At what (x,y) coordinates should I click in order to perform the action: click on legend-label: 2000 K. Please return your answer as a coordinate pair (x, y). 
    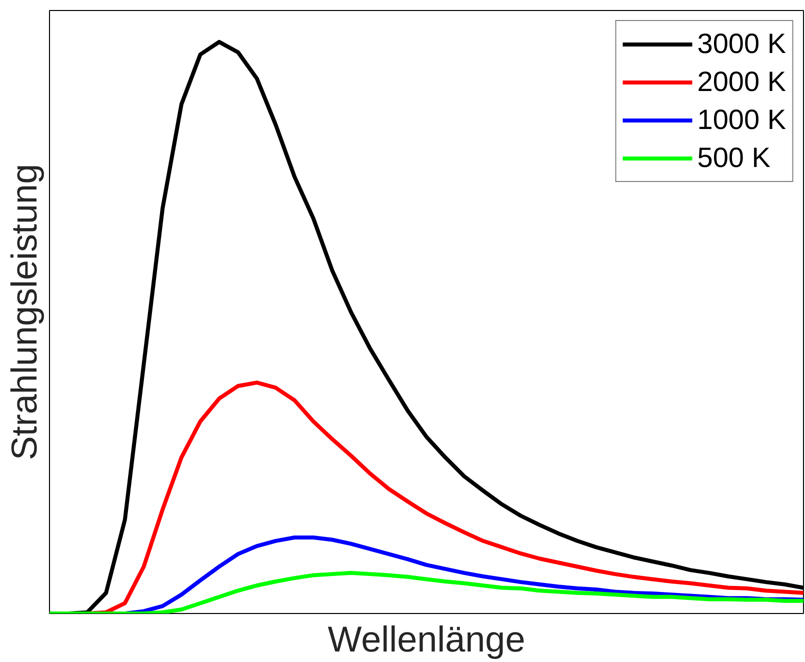
    Looking at the image, I should click on (741, 82).